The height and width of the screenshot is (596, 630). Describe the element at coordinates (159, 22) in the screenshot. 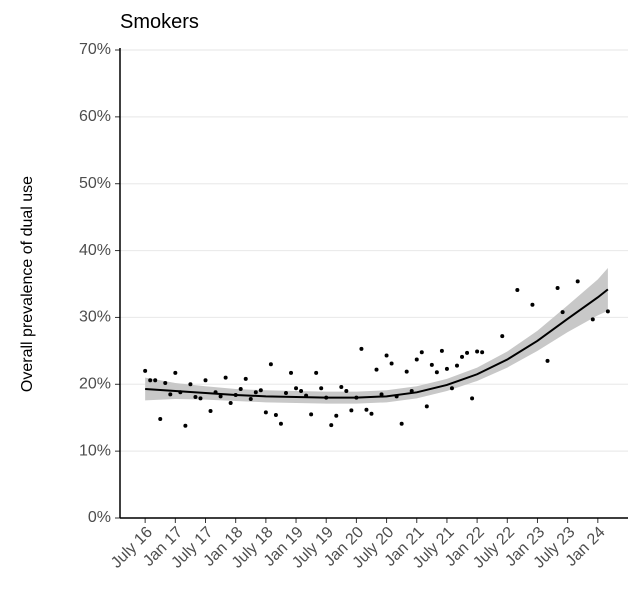

I see `chart-title: Smokers` at that location.